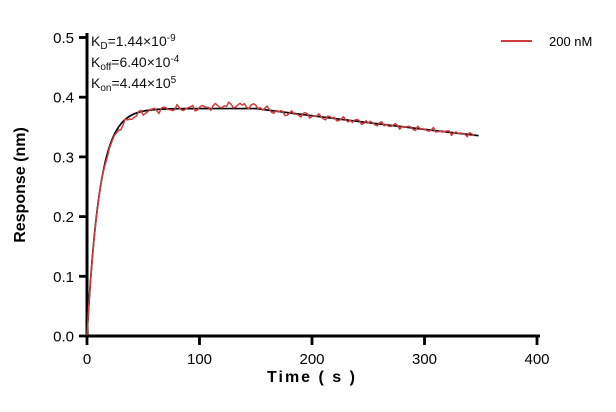  Describe the element at coordinates (312, 377) in the screenshot. I see `x-axis-title: Time ( s )` at that location.